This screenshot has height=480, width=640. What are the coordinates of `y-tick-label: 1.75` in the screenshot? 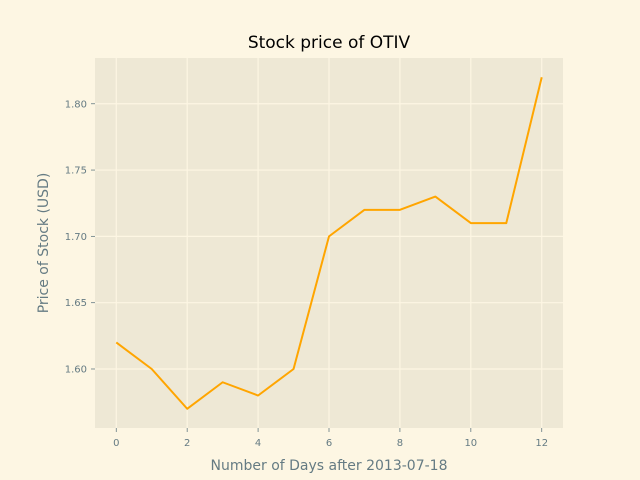 It's located at (76, 171).